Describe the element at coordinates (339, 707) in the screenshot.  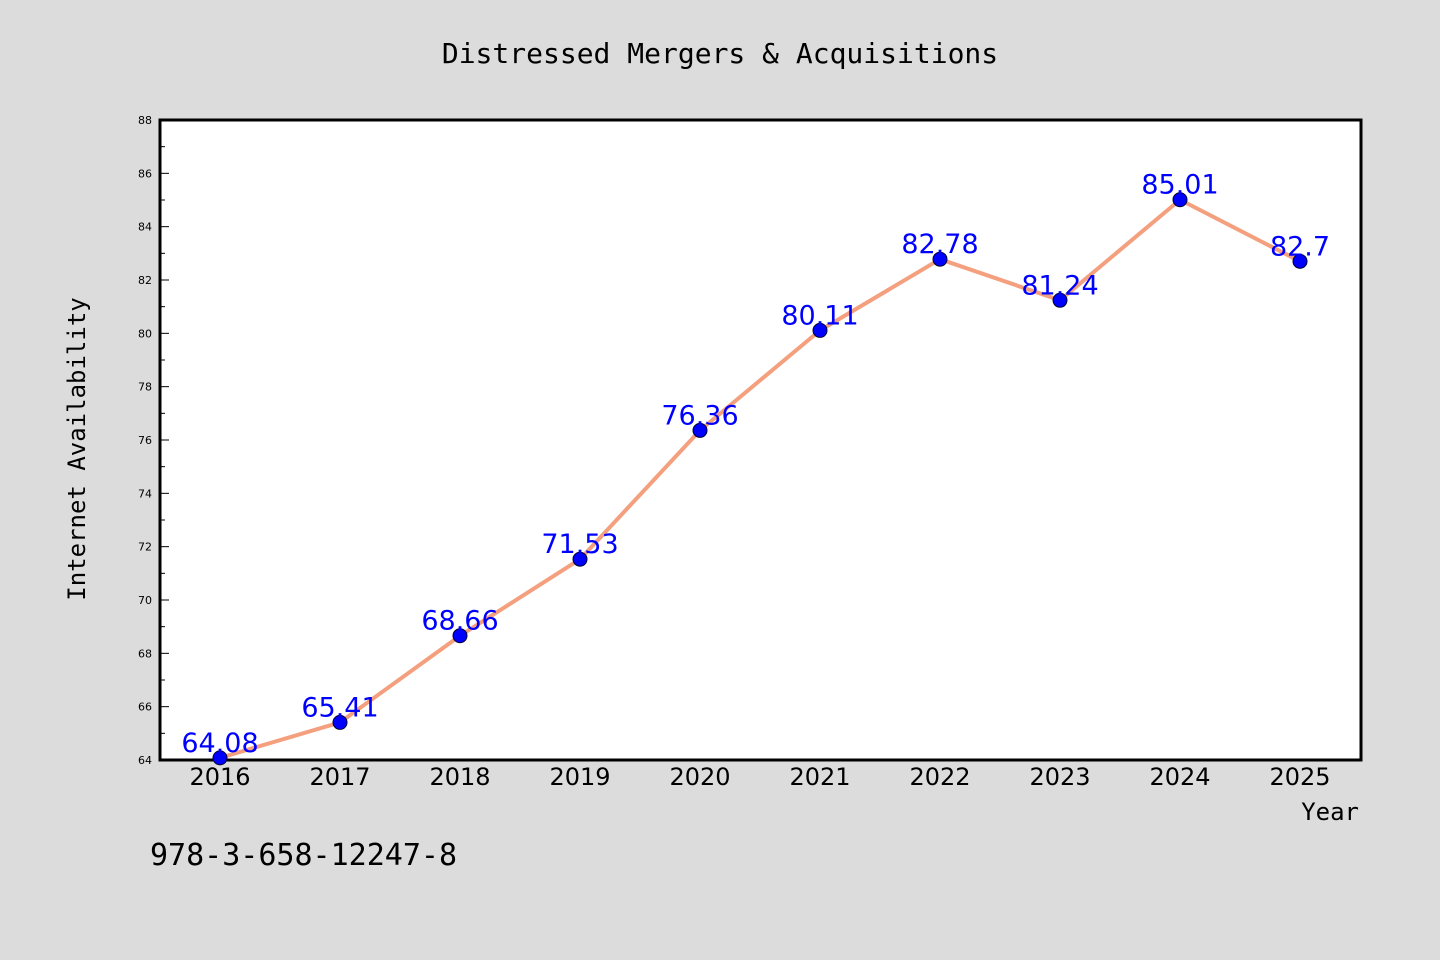
I see `data-label: 65.41` at that location.